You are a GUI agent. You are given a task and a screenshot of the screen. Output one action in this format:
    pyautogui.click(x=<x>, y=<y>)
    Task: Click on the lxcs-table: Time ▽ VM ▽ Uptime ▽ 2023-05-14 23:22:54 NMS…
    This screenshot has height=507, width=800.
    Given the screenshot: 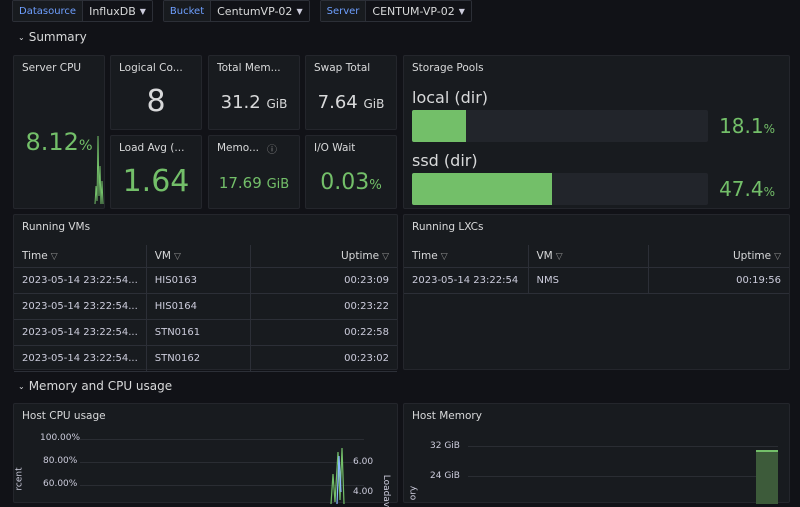 What is the action you would take?
    pyautogui.click(x=596, y=269)
    